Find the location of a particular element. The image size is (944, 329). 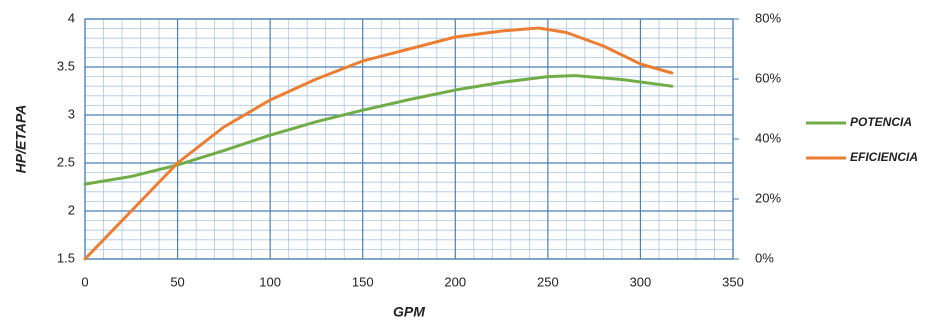

x-tick-label: 300 is located at coordinates (641, 281).